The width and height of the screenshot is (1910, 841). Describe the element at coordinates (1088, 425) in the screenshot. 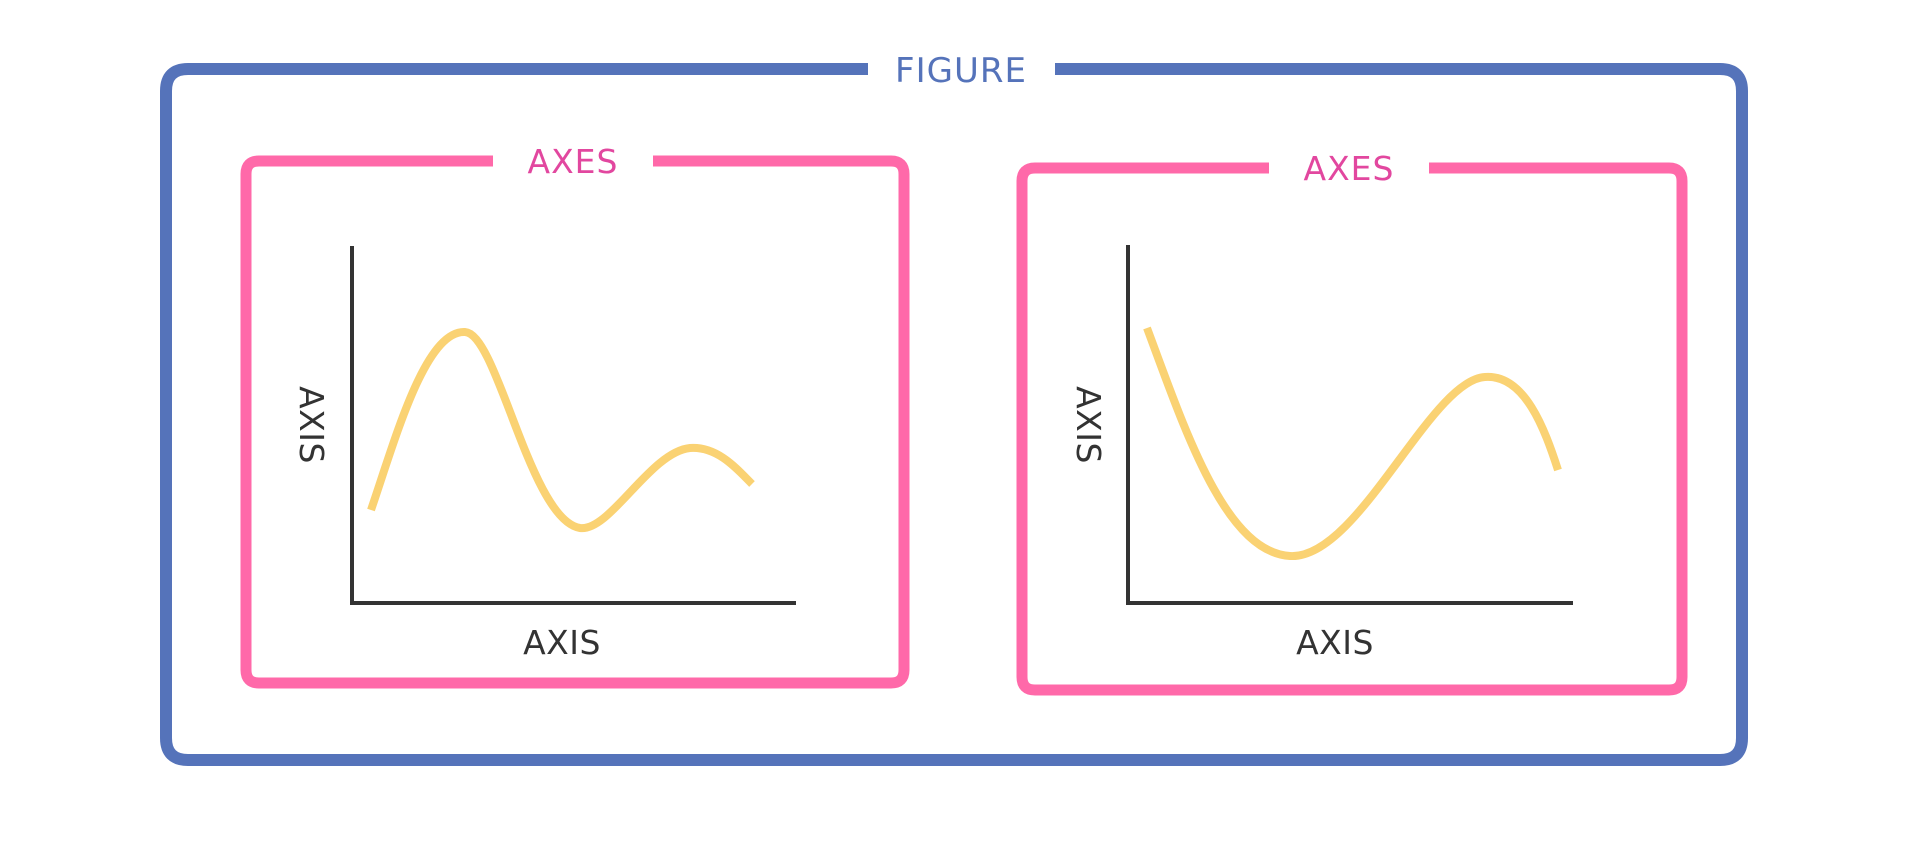

I see `y-axis-label-2: AXIS` at that location.